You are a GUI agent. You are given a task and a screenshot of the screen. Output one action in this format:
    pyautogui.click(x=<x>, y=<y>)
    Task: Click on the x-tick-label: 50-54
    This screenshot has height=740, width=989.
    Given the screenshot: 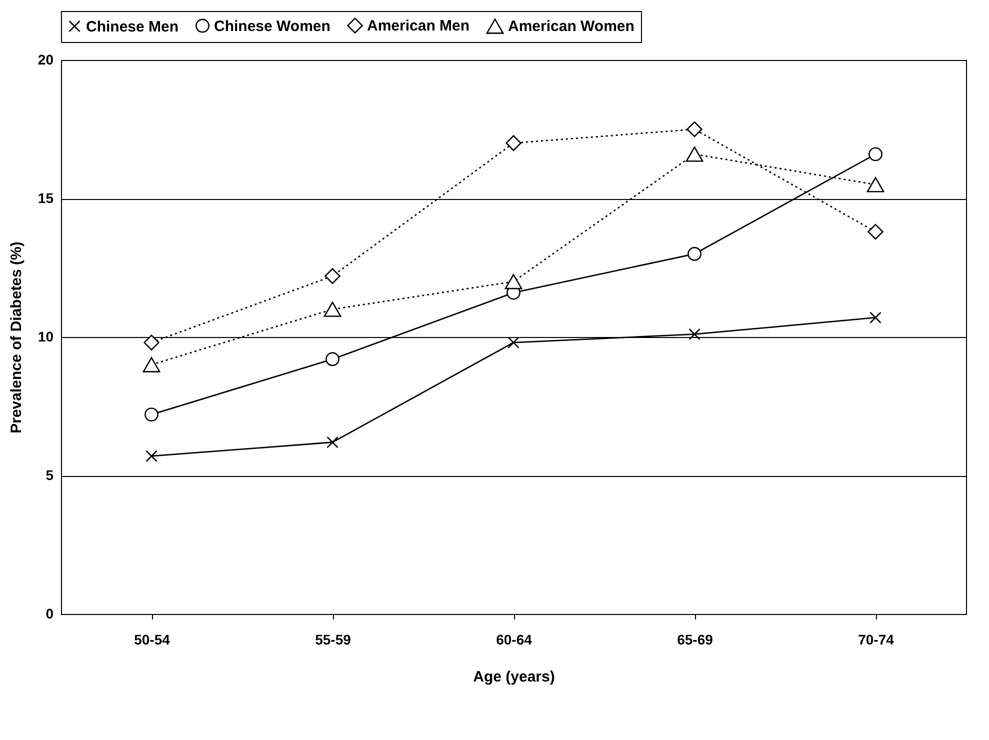 What is the action you would take?
    pyautogui.click(x=152, y=640)
    